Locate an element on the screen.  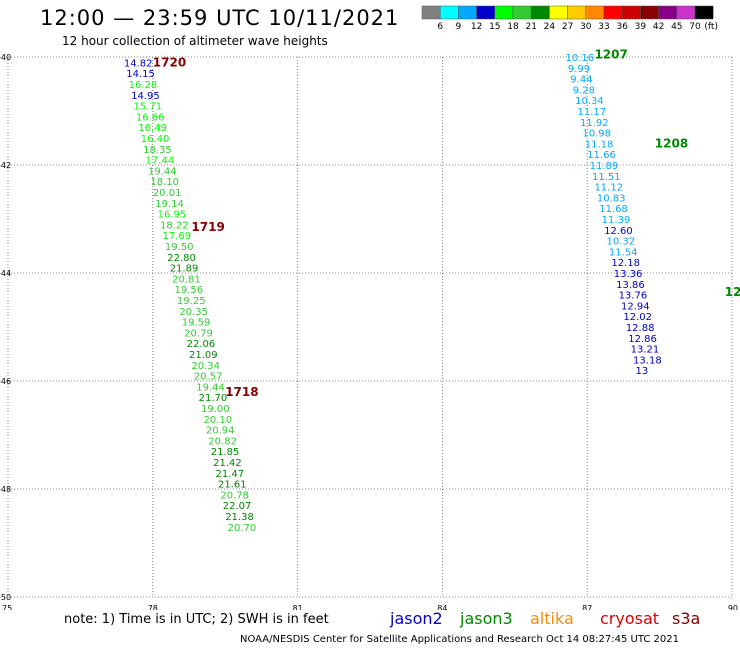
swh-value-label: 16.95 is located at coordinates (172, 215).